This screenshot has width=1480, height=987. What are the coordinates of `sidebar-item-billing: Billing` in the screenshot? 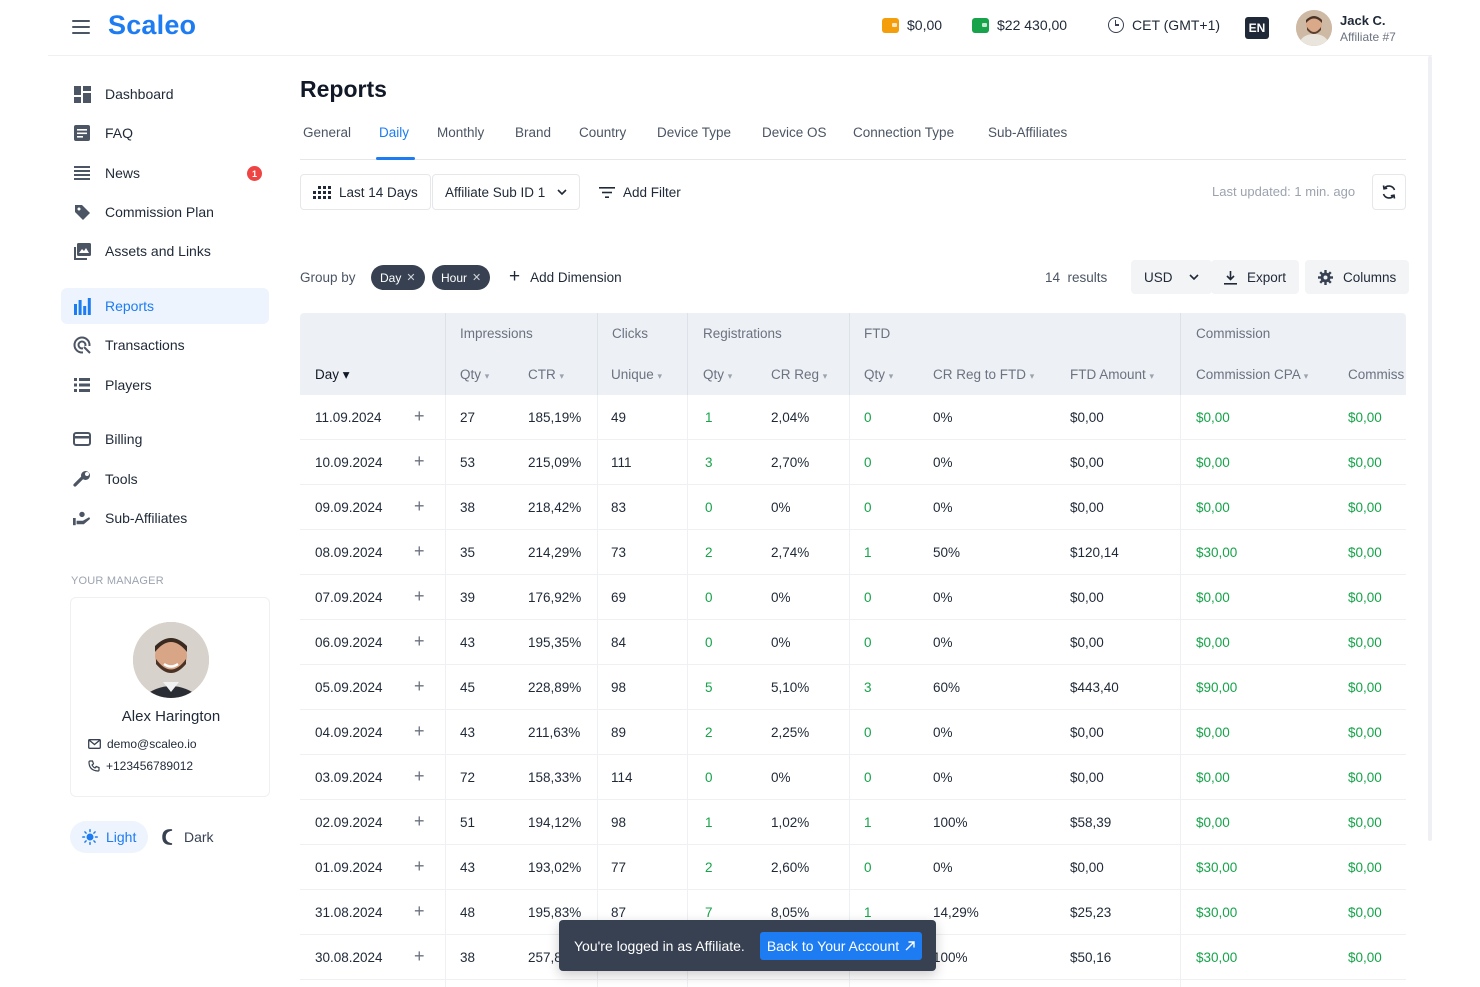 It's located at (165, 439).